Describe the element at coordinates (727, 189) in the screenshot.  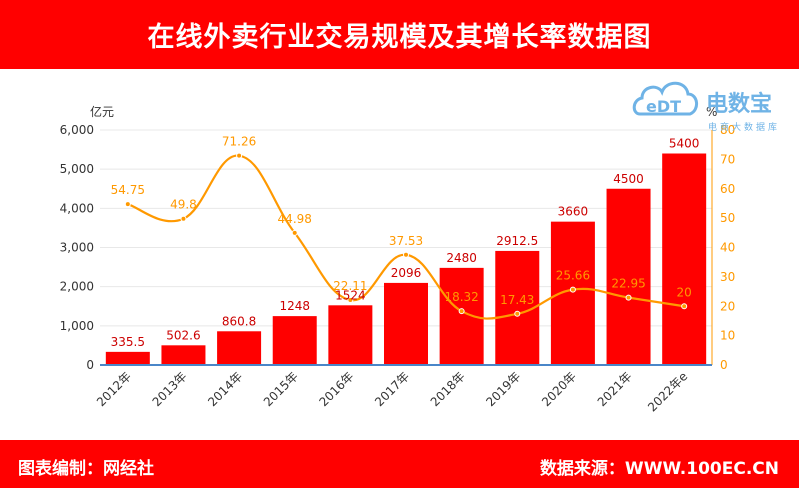
I see `y-tick-label-right: 60` at that location.